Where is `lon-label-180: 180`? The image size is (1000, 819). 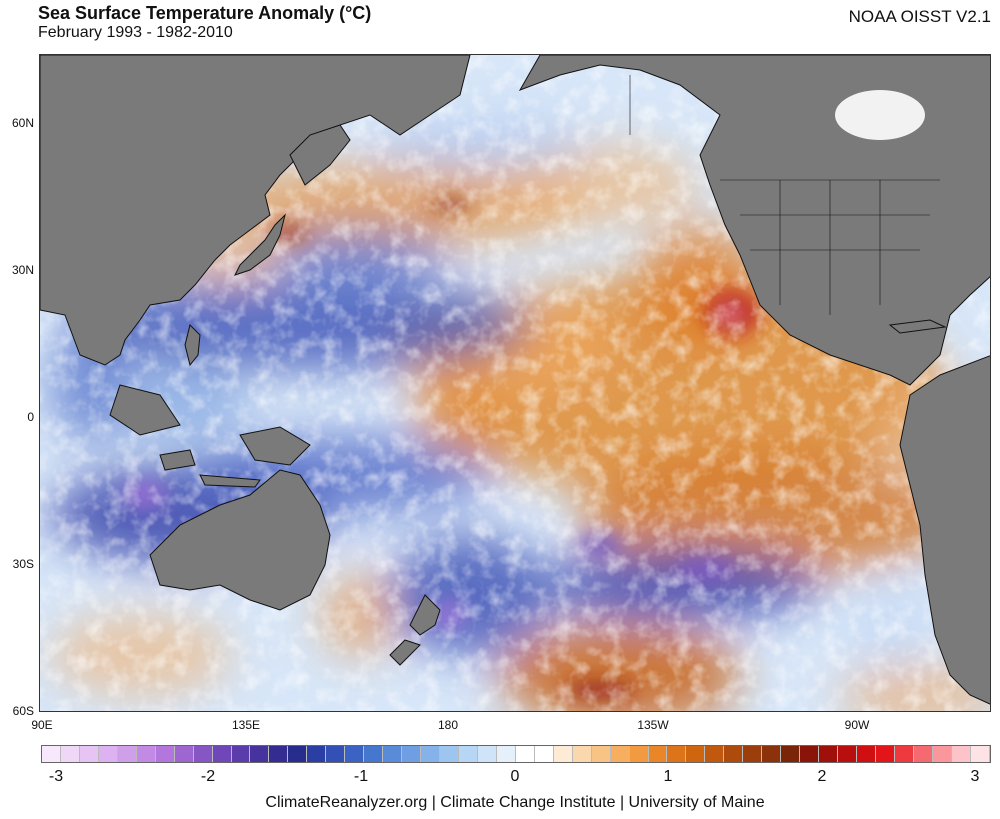 lon-label-180: 180 is located at coordinates (448, 725).